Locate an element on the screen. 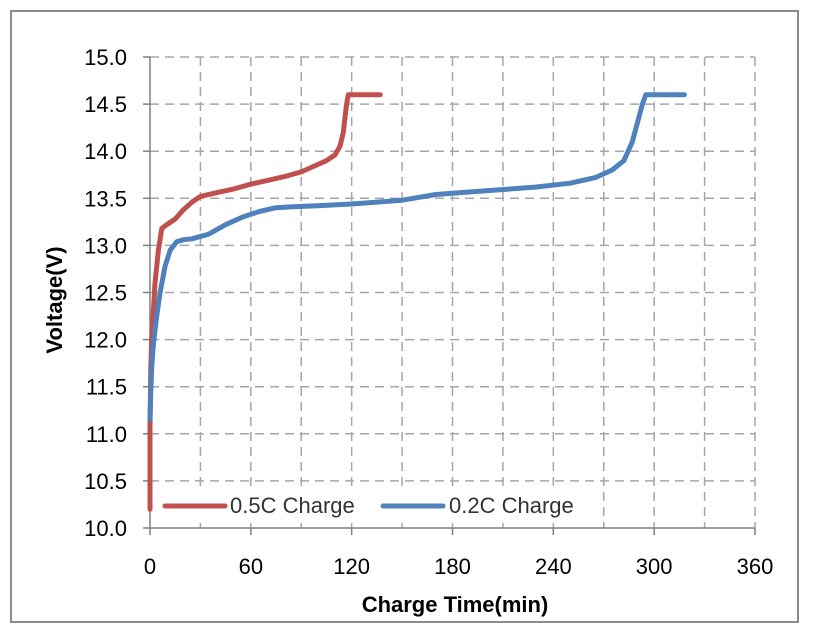 The image size is (829, 635). x-tick-label: 120 is located at coordinates (351, 566).